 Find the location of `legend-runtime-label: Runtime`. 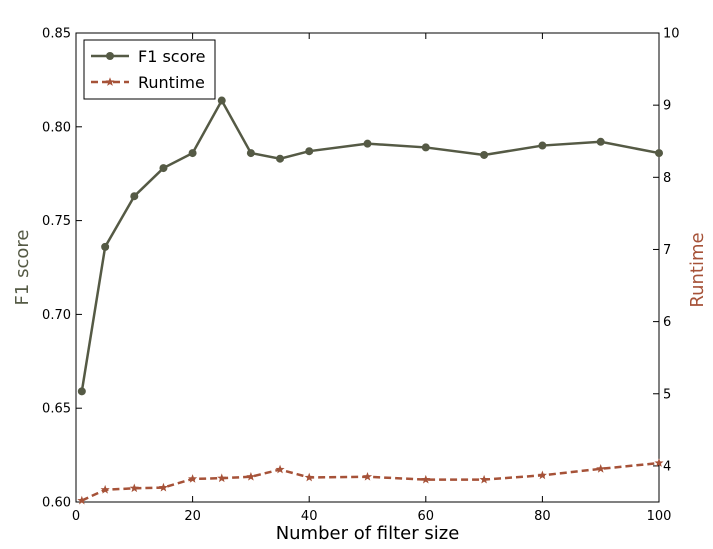

legend-runtime-label: Runtime is located at coordinates (171, 82).